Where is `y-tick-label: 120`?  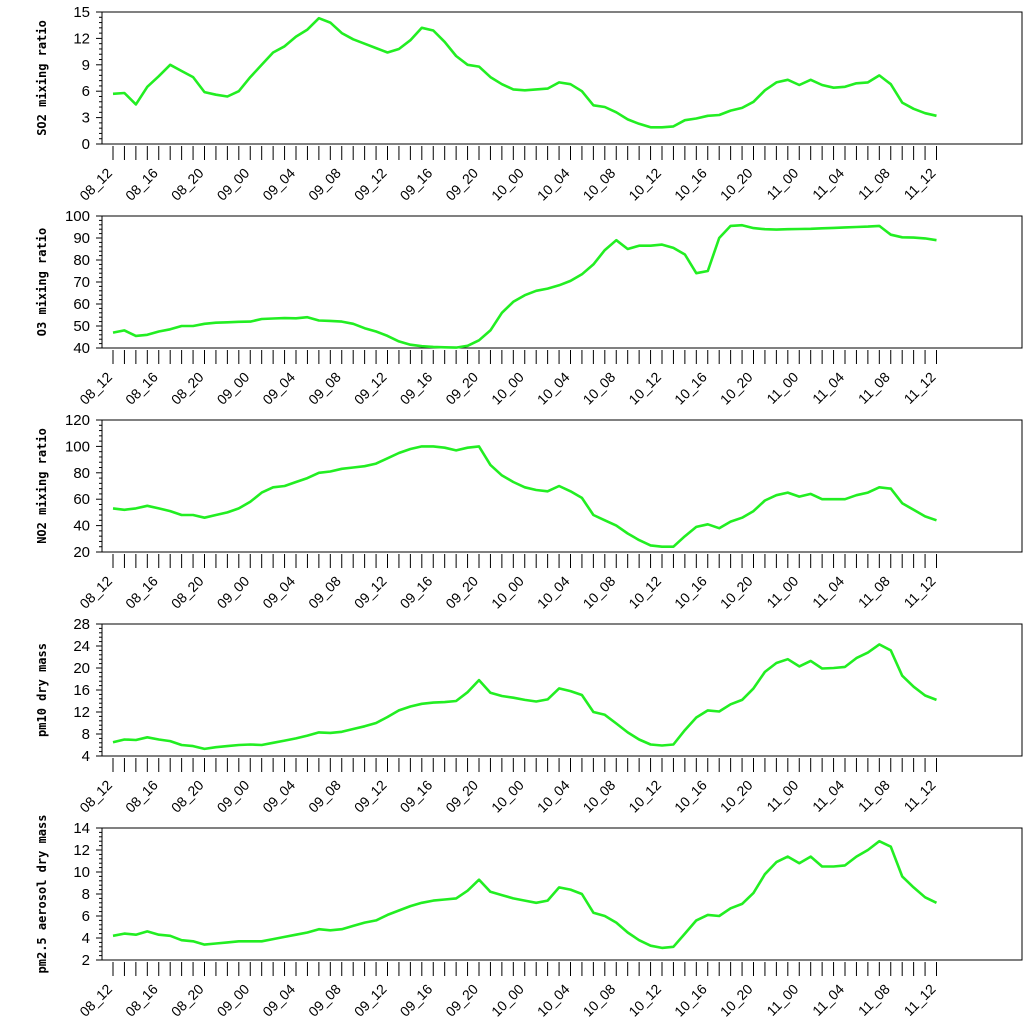 y-tick-label: 120 is located at coordinates (77, 420).